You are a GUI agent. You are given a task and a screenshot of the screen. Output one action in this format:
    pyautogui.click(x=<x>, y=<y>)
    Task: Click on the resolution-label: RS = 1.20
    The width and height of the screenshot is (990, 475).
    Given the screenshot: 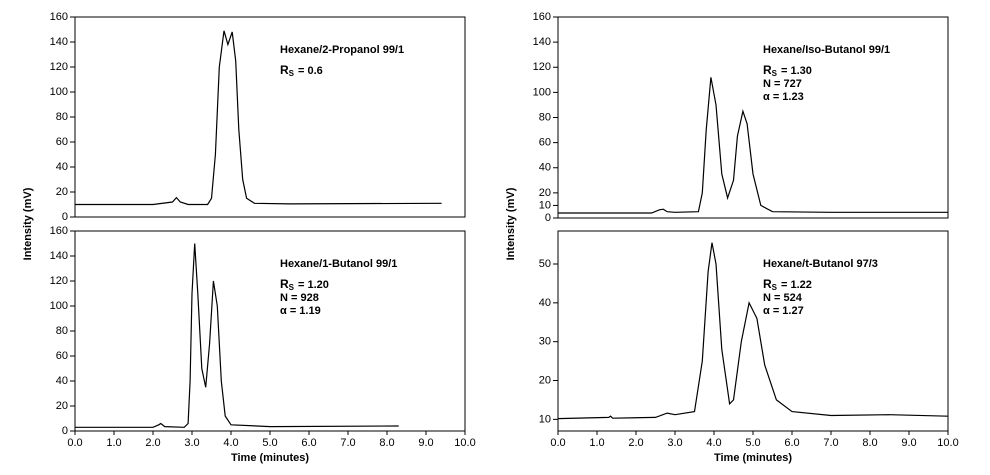 What is the action you would take?
    pyautogui.click(x=304, y=284)
    